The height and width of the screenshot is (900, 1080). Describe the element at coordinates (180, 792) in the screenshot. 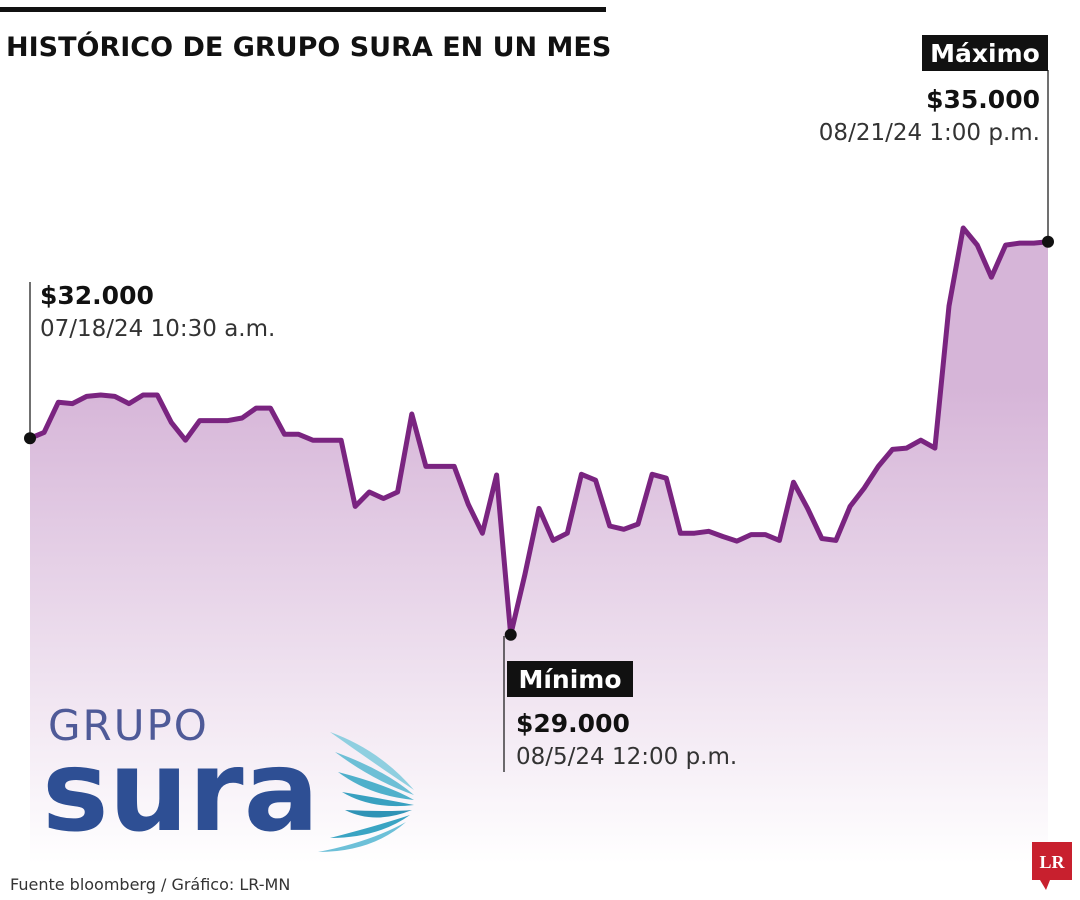

I see `logo-main: sura` at that location.